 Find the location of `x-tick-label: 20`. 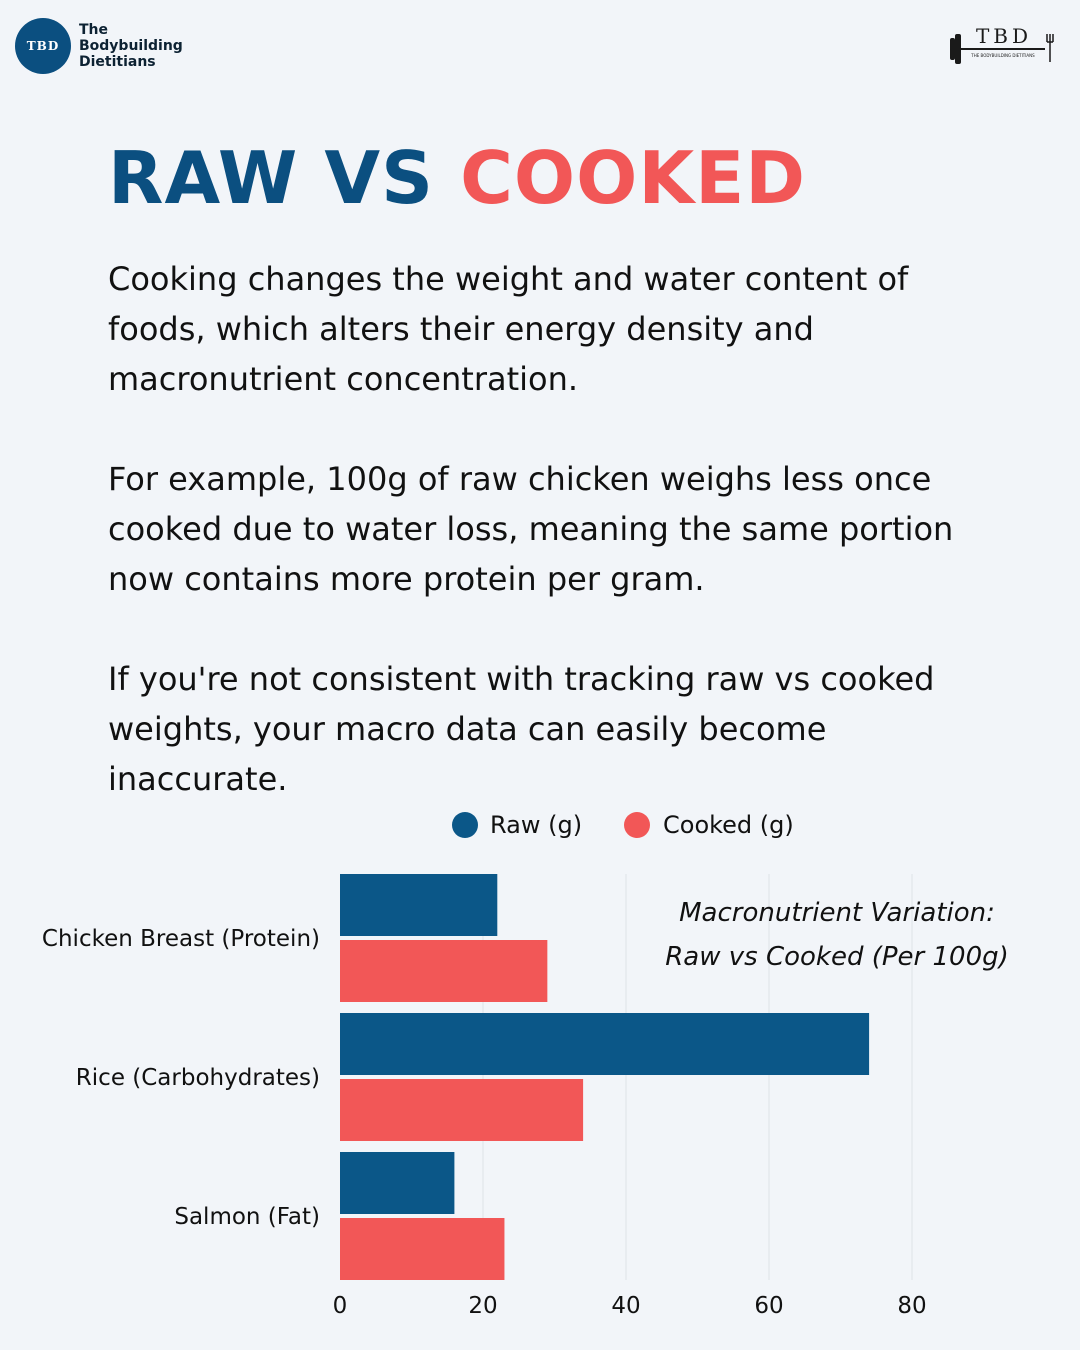

x-tick-label: 20 is located at coordinates (482, 1306).